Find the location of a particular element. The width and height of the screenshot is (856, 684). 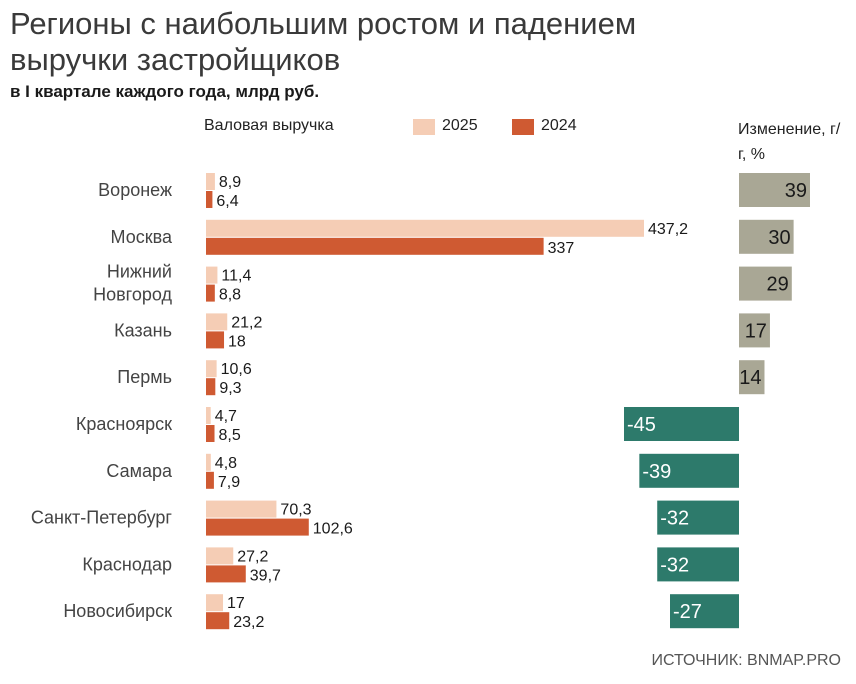

chart-subtitle: в I квартале каждого года, млрд руб. is located at coordinates (165, 91).